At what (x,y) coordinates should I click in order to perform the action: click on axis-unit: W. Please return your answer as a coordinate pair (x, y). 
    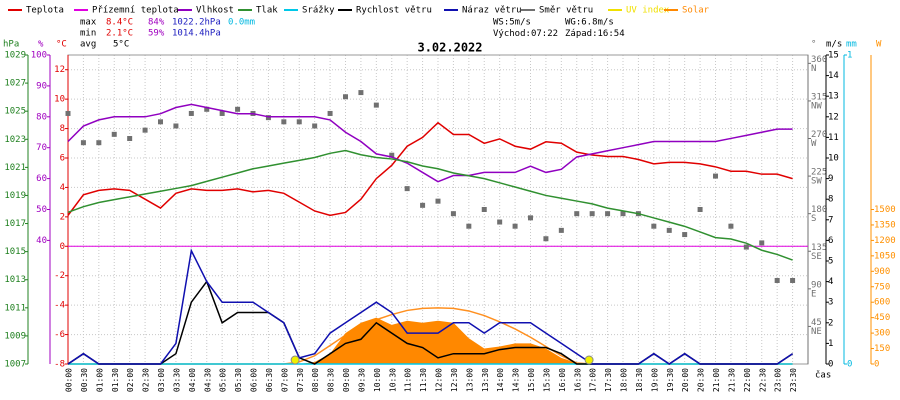
    Looking at the image, I should click on (879, 45).